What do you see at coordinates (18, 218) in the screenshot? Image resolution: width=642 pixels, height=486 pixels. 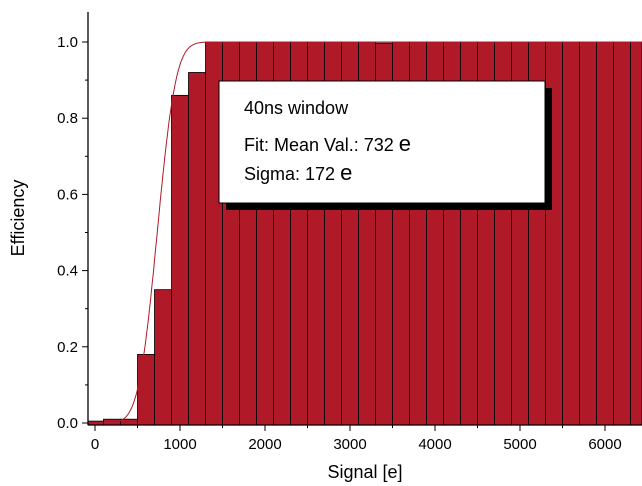 I see `y-axis-title: Efficiency` at bounding box center [18, 218].